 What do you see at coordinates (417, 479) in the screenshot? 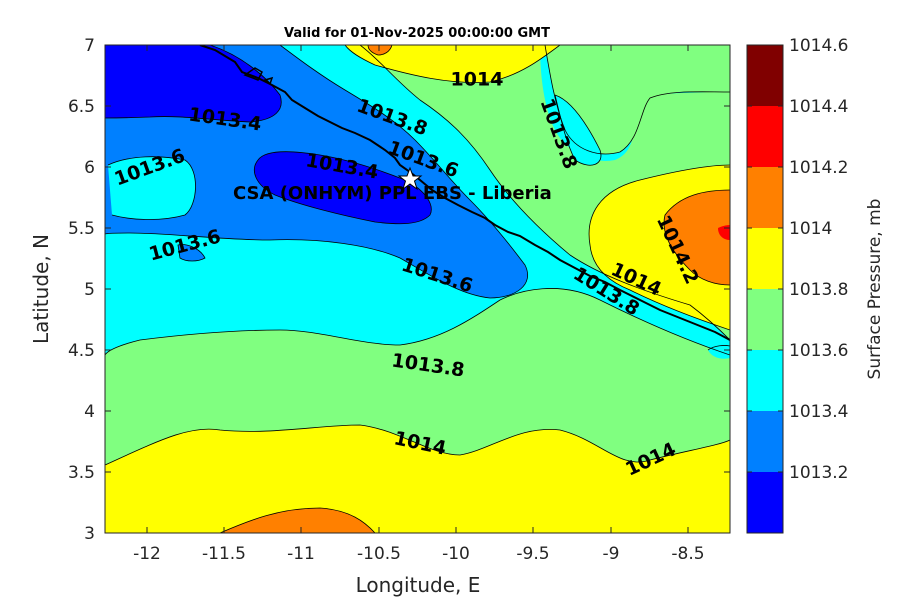
I see `pressure-band-1014-south` at bounding box center [417, 479].